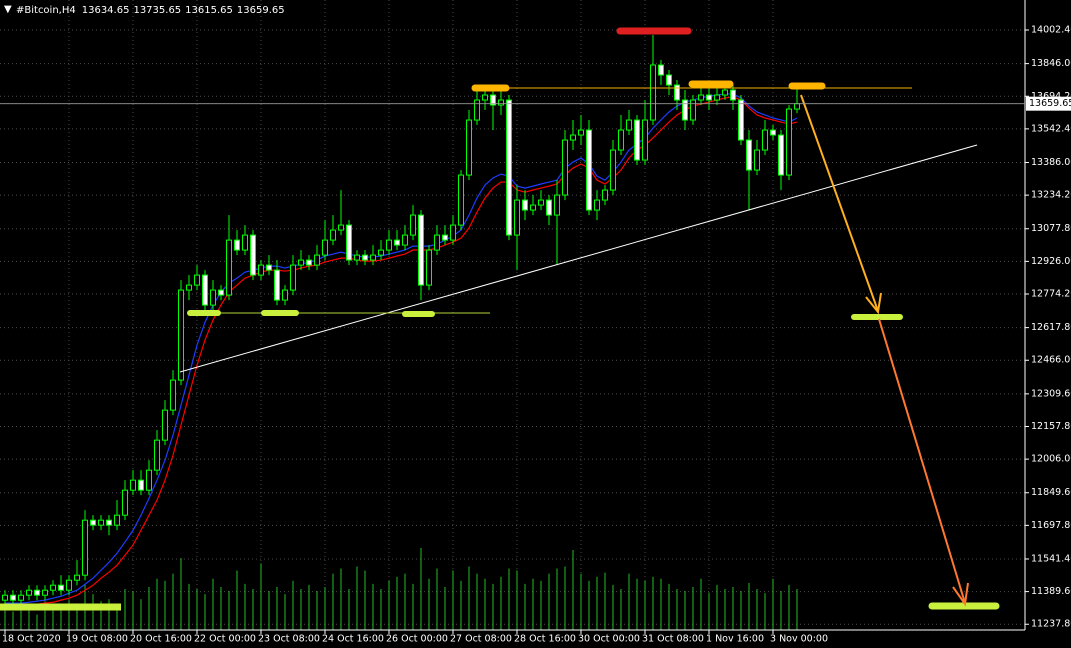 The width and height of the screenshot is (1071, 648). What do you see at coordinates (1051, 128) in the screenshot?
I see `y-tick-label: 13542.40` at bounding box center [1051, 128].